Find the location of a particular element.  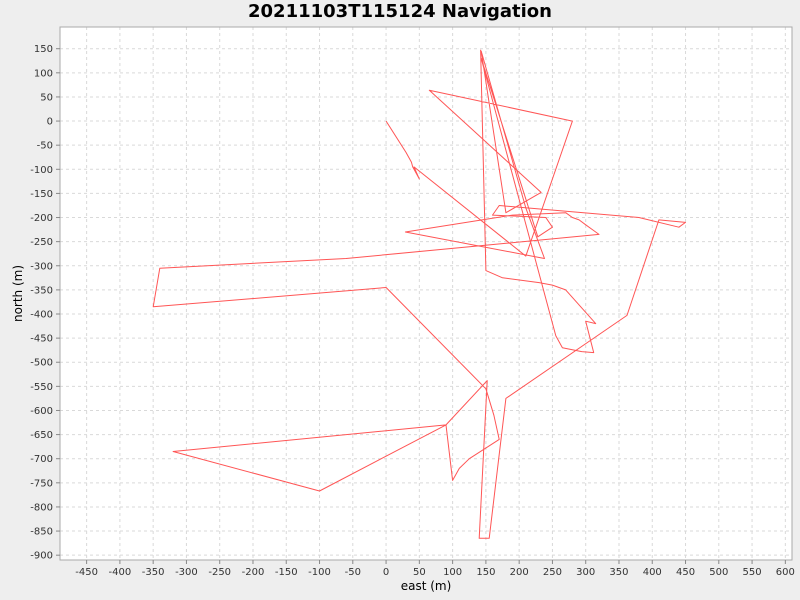

x-tick-label: -200 is located at coordinates (253, 572).